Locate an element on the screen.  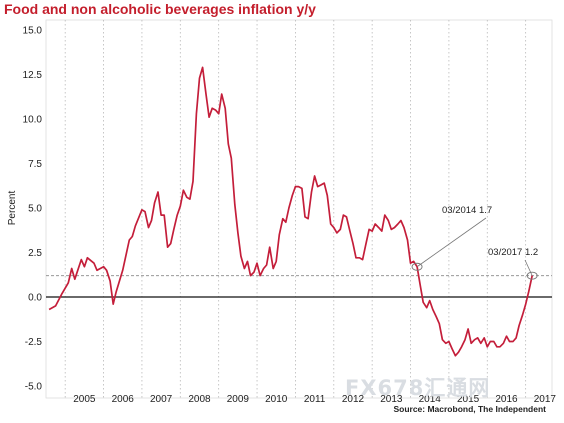
x-tick-label-5: 2010 is located at coordinates (276, 399).